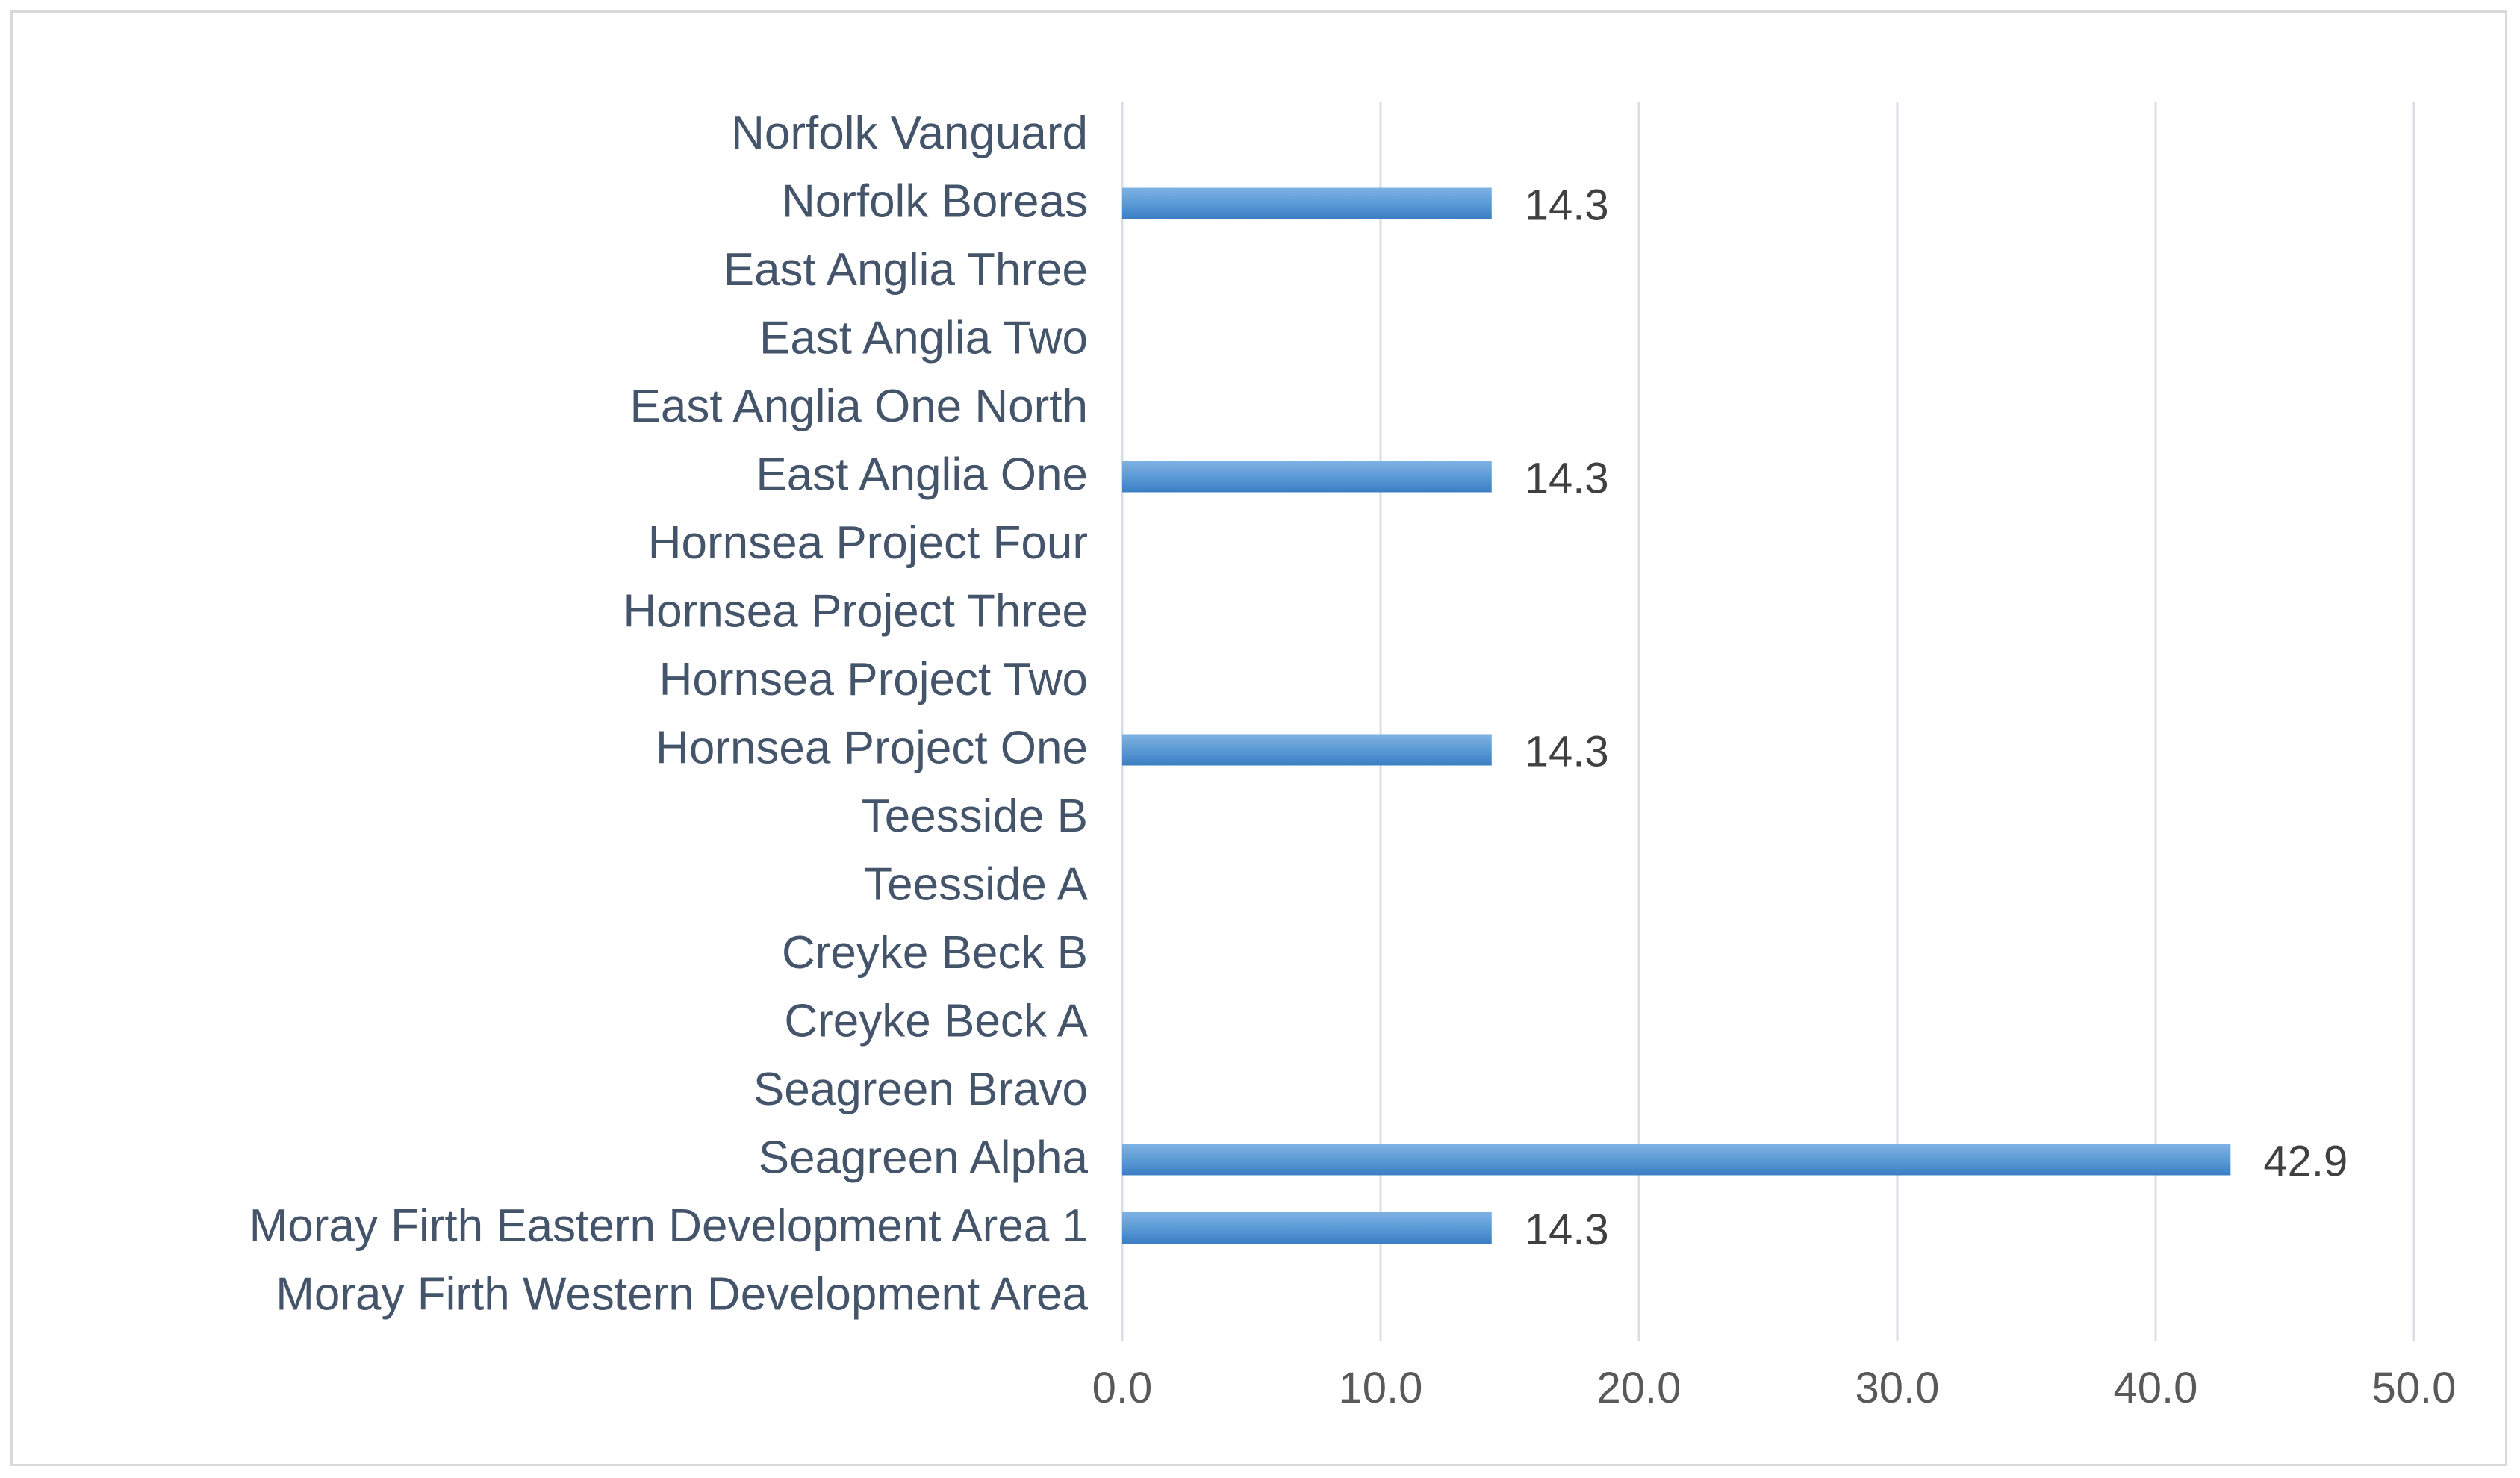 This screenshot has width=2520, height=1478. Describe the element at coordinates (855, 611) in the screenshot. I see `category-label: Hornsea Project Three` at that location.